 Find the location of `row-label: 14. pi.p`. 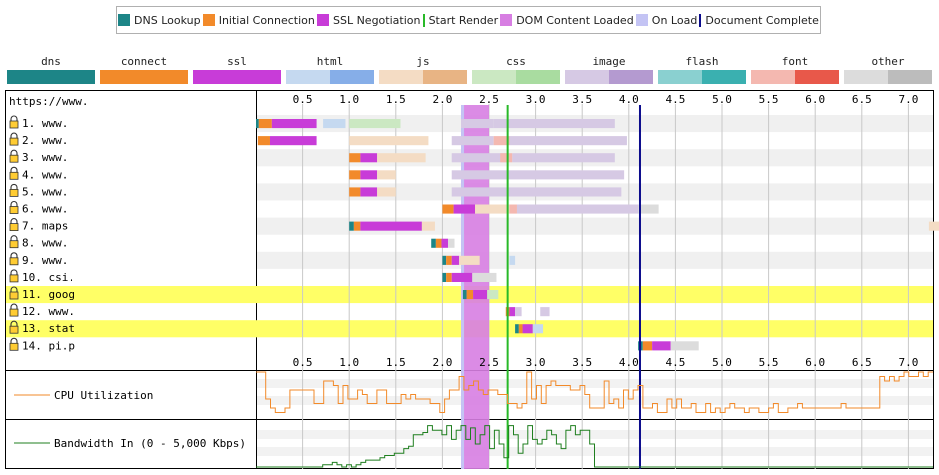

row-label: 14. pi.p is located at coordinates (48, 345).